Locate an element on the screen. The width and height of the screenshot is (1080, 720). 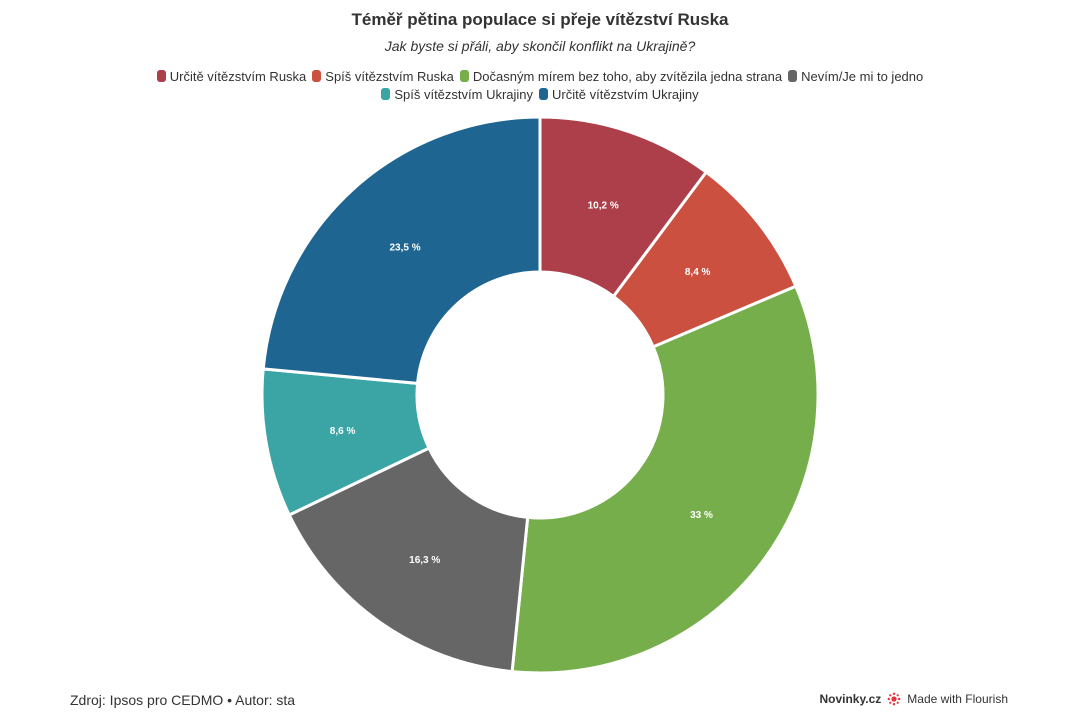
flourish-credit: Made with Flourish is located at coordinates (957, 699).